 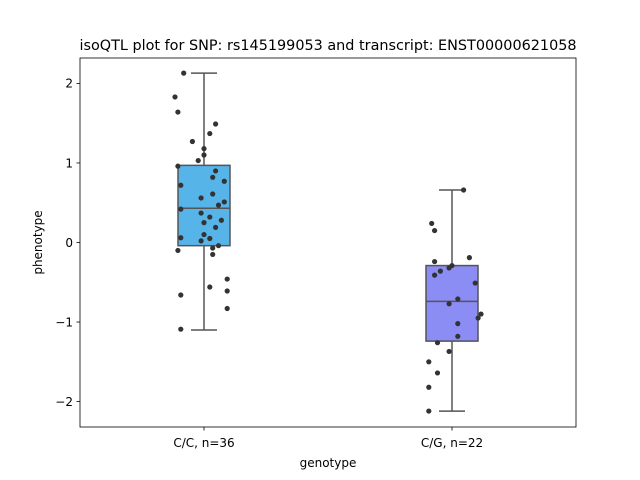 I want to click on box-iqr, so click(x=452, y=303).